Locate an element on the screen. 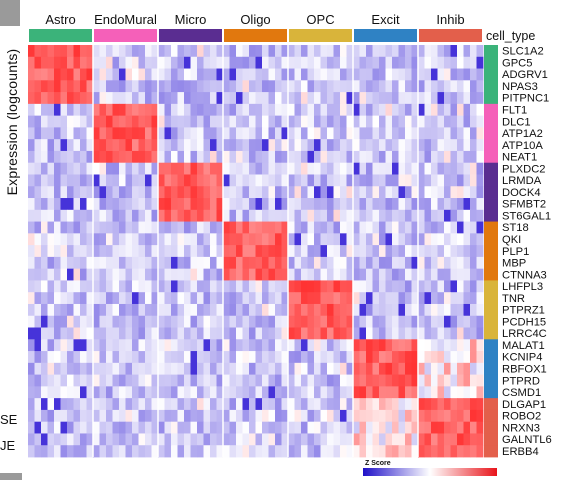 This screenshot has height=480, width=571. gene-label-slc1a2: SLC1A2 is located at coordinates (523, 52).